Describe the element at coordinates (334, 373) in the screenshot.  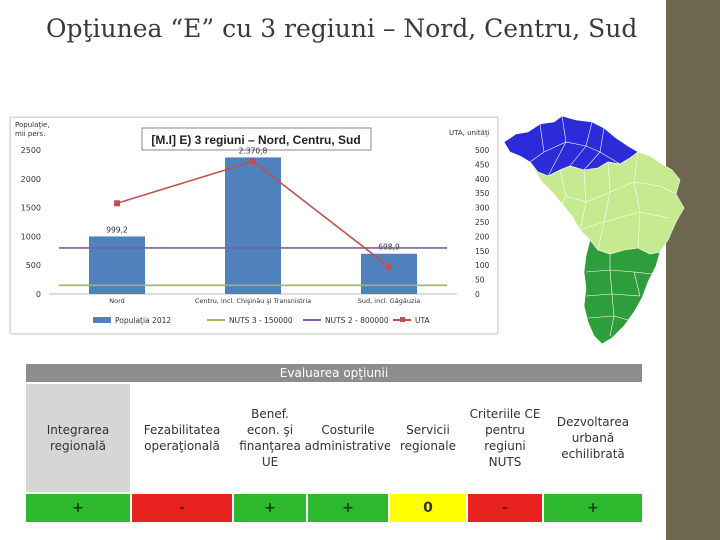
I see `evaluation-header: Evaluarea opţiunii` at that location.